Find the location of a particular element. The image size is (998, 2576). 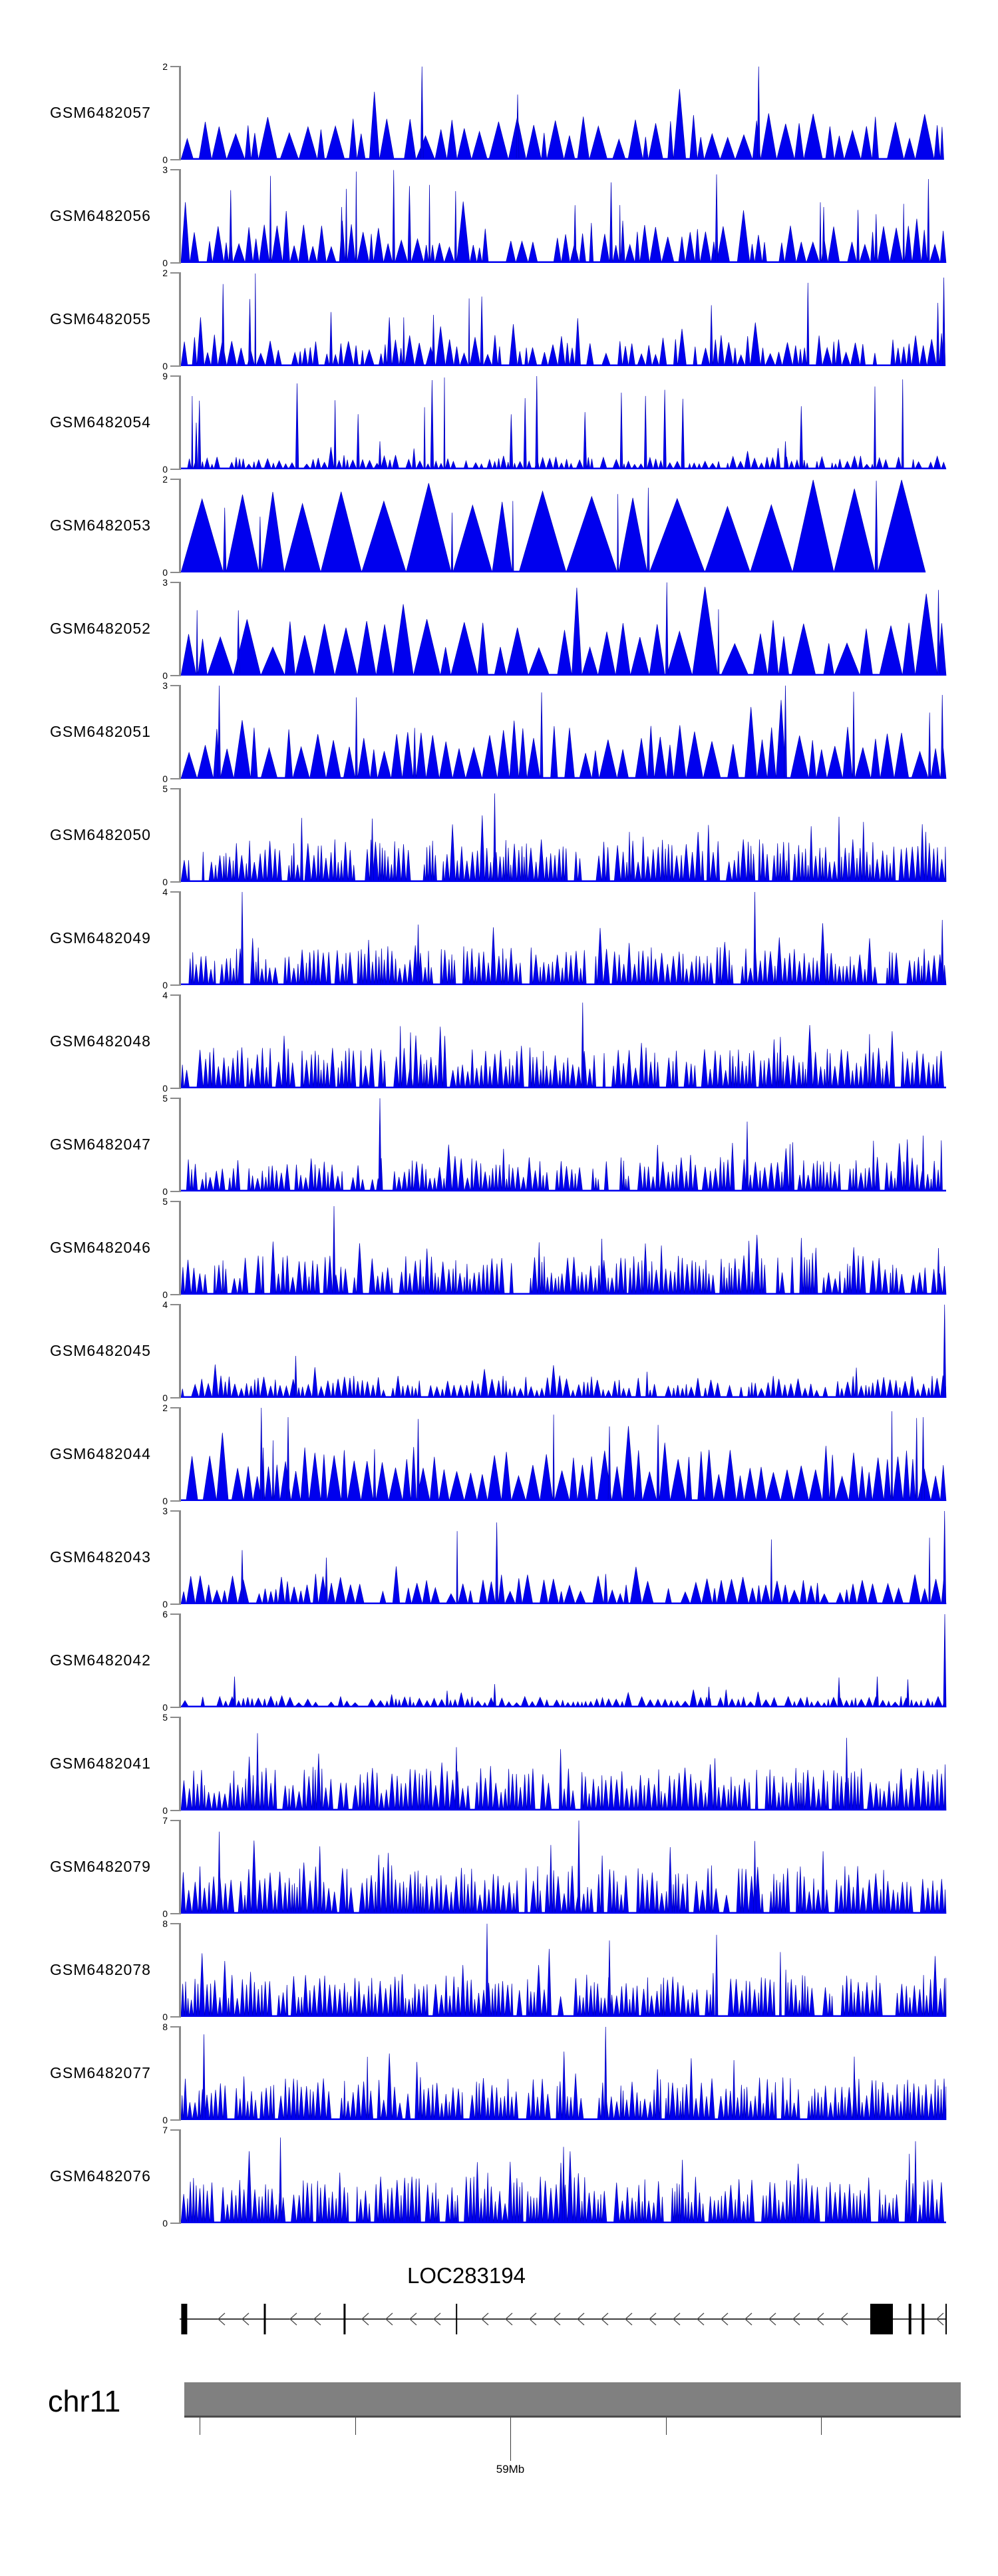

coverage-track-row: GSM6482054 9 0 is located at coordinates (499, 425).